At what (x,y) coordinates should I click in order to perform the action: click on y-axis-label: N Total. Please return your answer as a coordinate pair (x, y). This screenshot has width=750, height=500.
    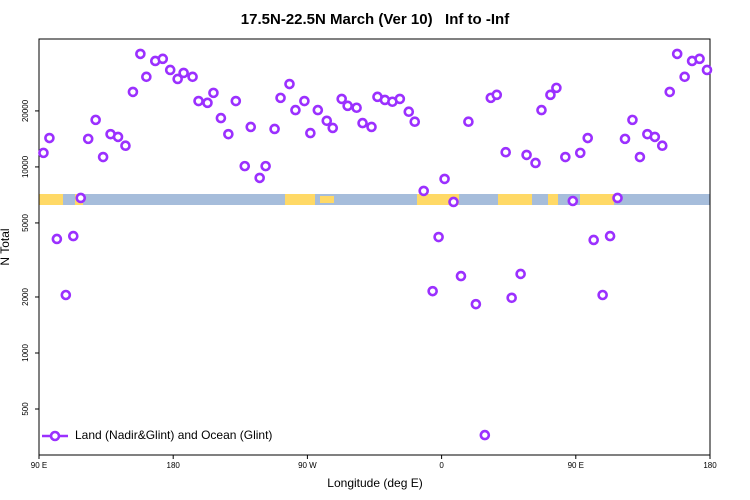
    Looking at the image, I should click on (6, 246).